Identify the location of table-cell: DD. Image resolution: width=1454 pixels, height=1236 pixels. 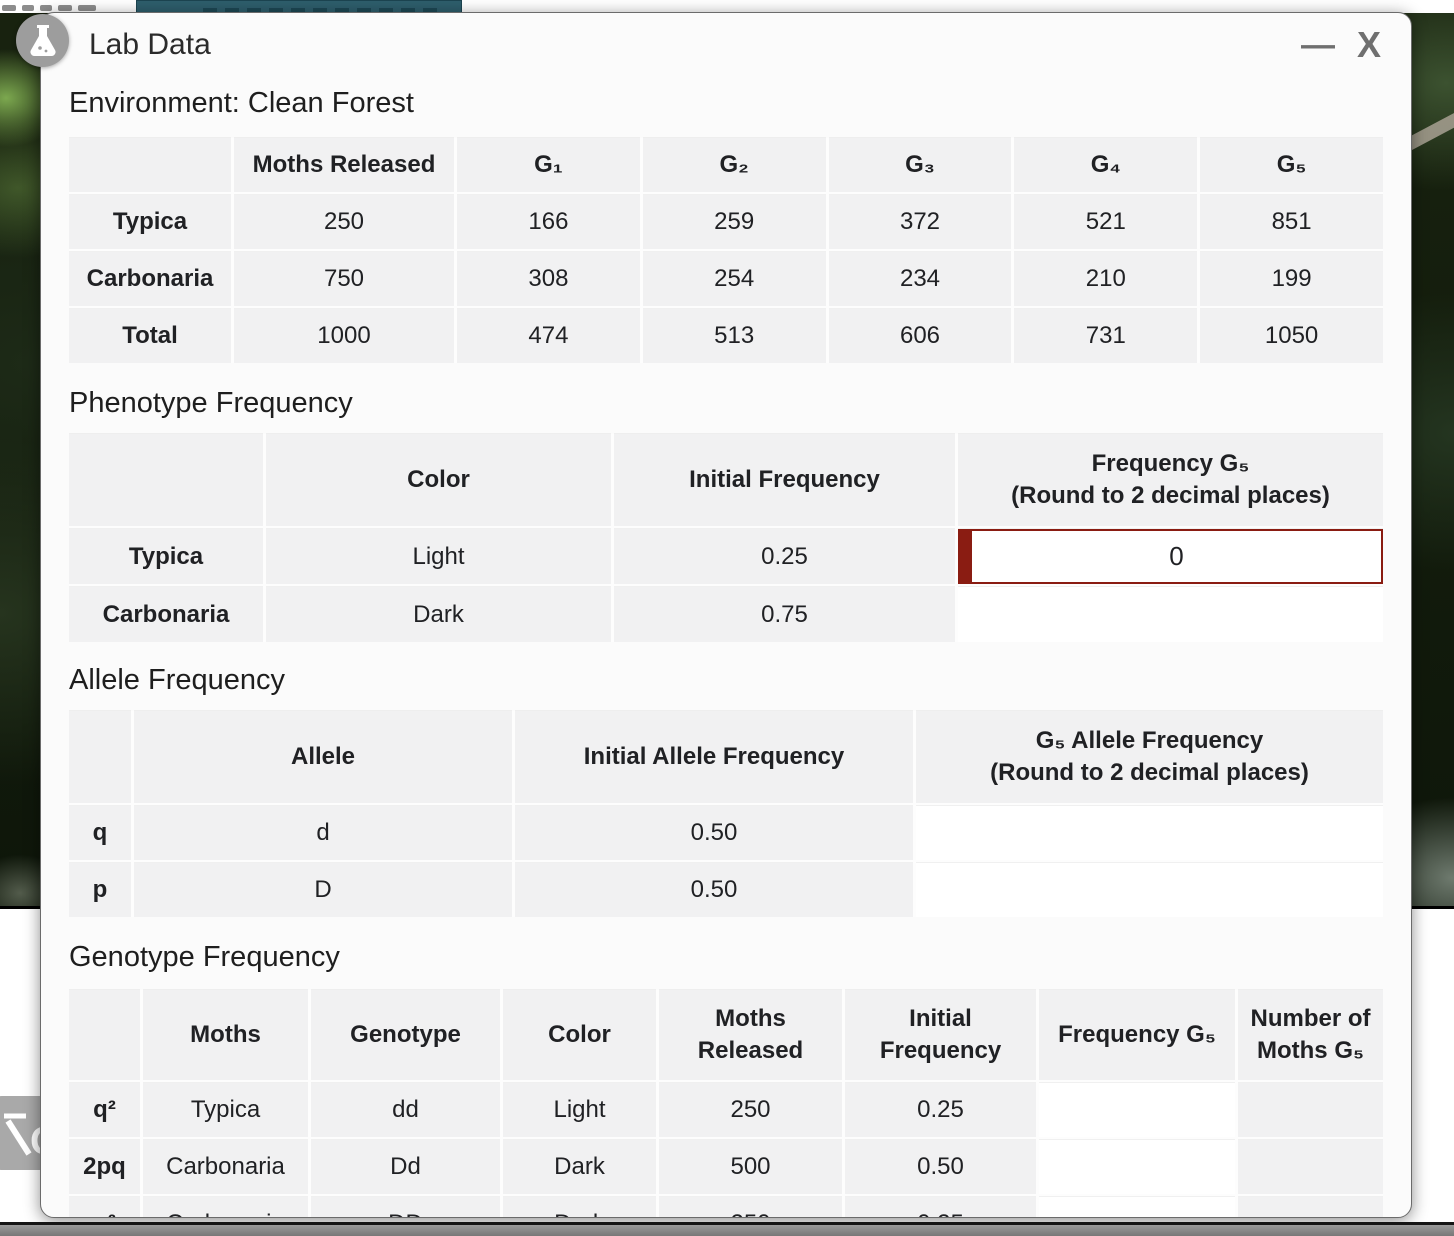
(405, 1207).